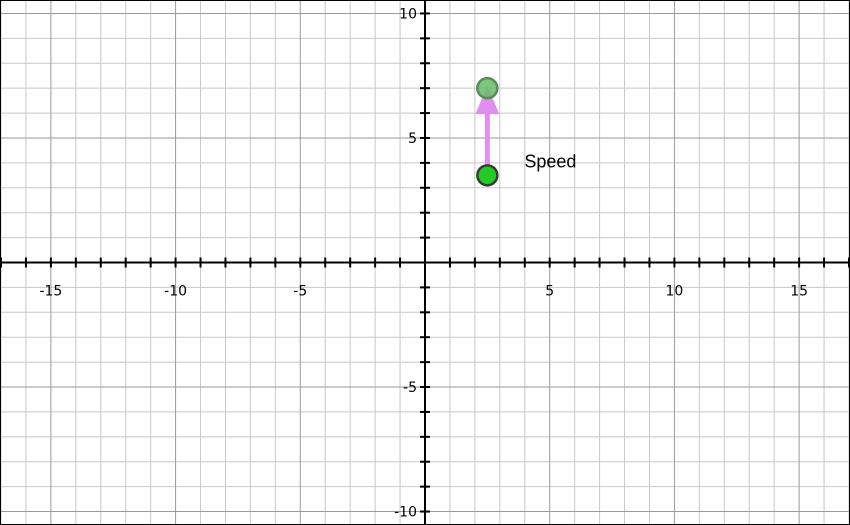 This screenshot has width=850, height=525. I want to click on vector-arrowhead, so click(487, 100).